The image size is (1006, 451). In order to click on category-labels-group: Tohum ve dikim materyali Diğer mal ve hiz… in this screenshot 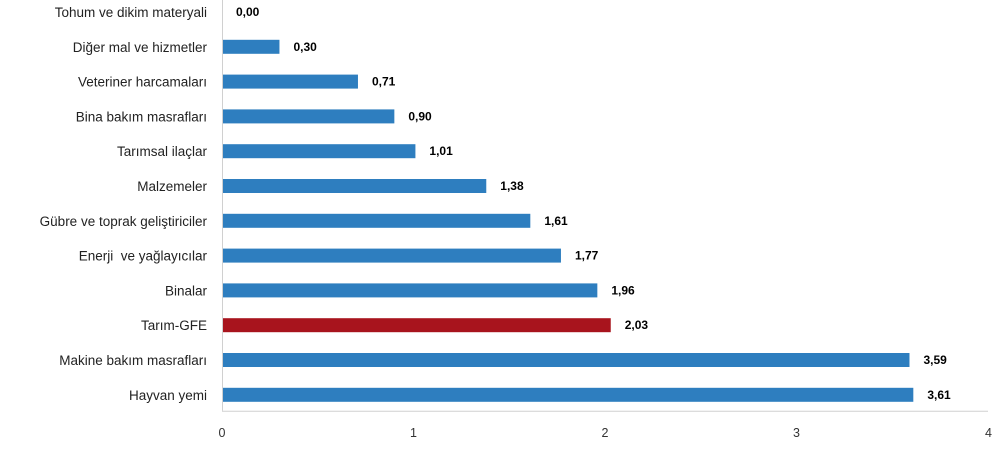, I will do `click(124, 204)`.